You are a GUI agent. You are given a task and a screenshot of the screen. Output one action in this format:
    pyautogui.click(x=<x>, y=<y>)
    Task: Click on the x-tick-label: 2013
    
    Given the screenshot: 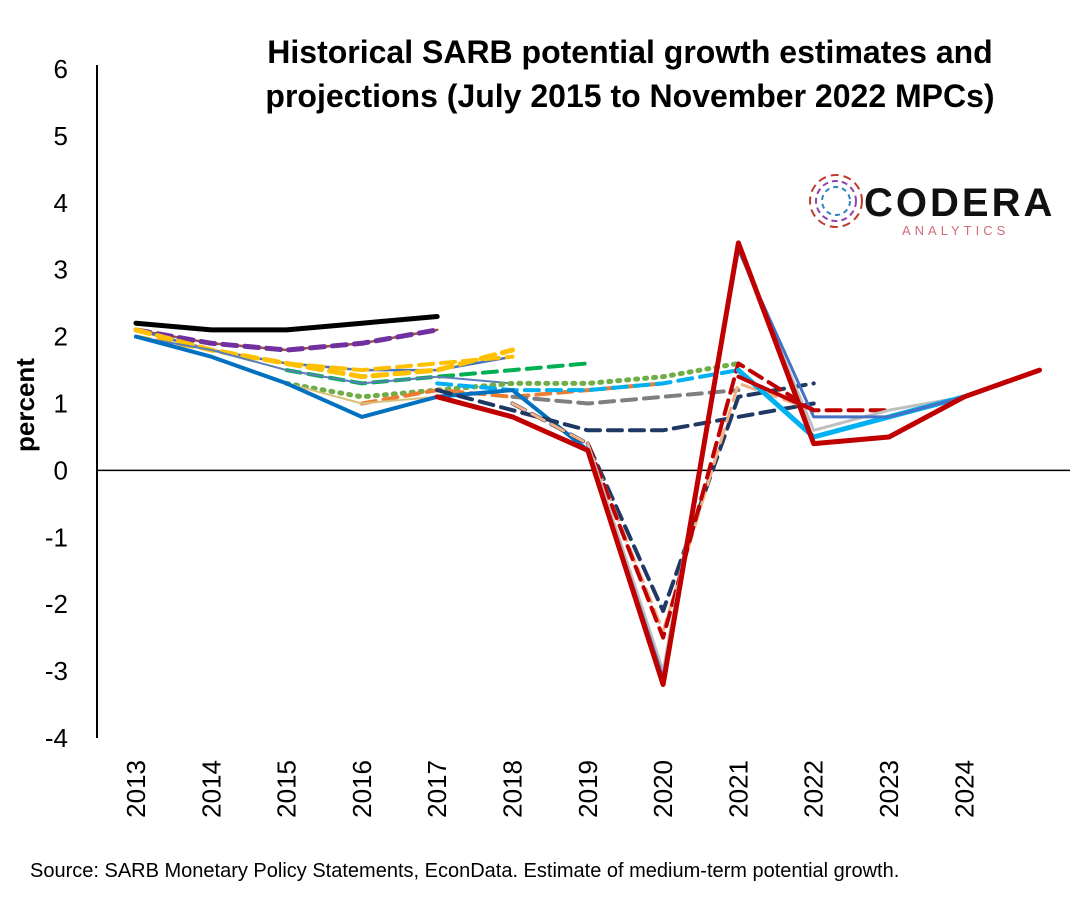 What is the action you would take?
    pyautogui.click(x=136, y=789)
    